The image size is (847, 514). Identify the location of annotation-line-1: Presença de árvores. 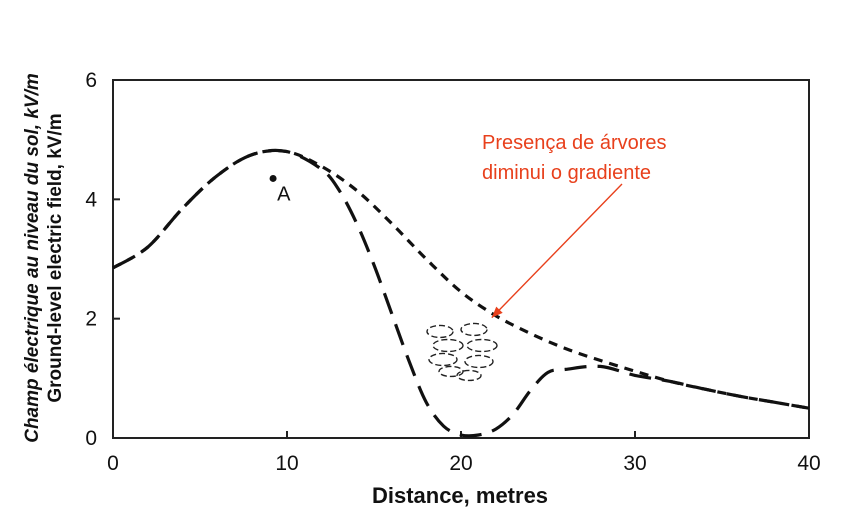
(574, 143).